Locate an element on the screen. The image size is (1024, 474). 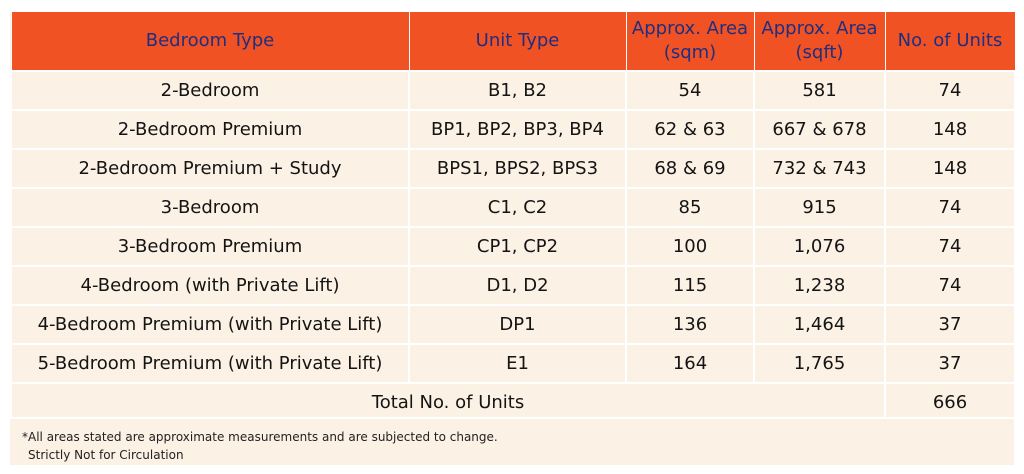
cell-area-sqft: 1,238 is located at coordinates (819, 285).